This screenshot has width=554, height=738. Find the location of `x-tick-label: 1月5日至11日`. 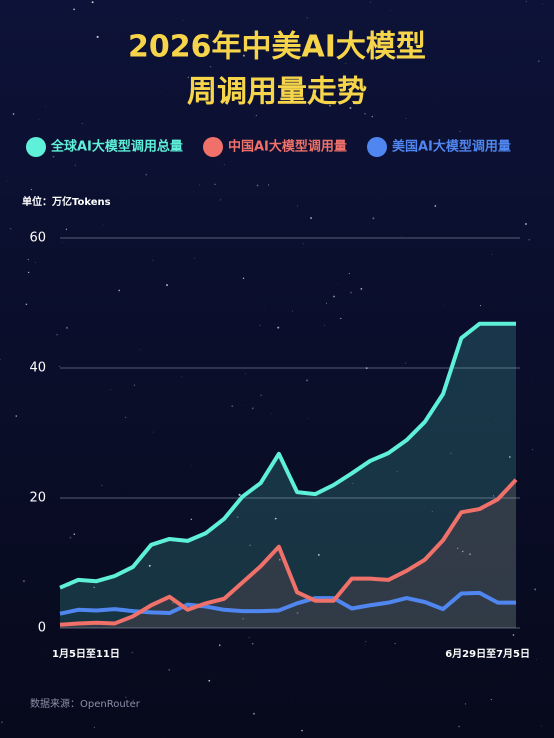

x-tick-label: 1月5日至11日 is located at coordinates (86, 654).